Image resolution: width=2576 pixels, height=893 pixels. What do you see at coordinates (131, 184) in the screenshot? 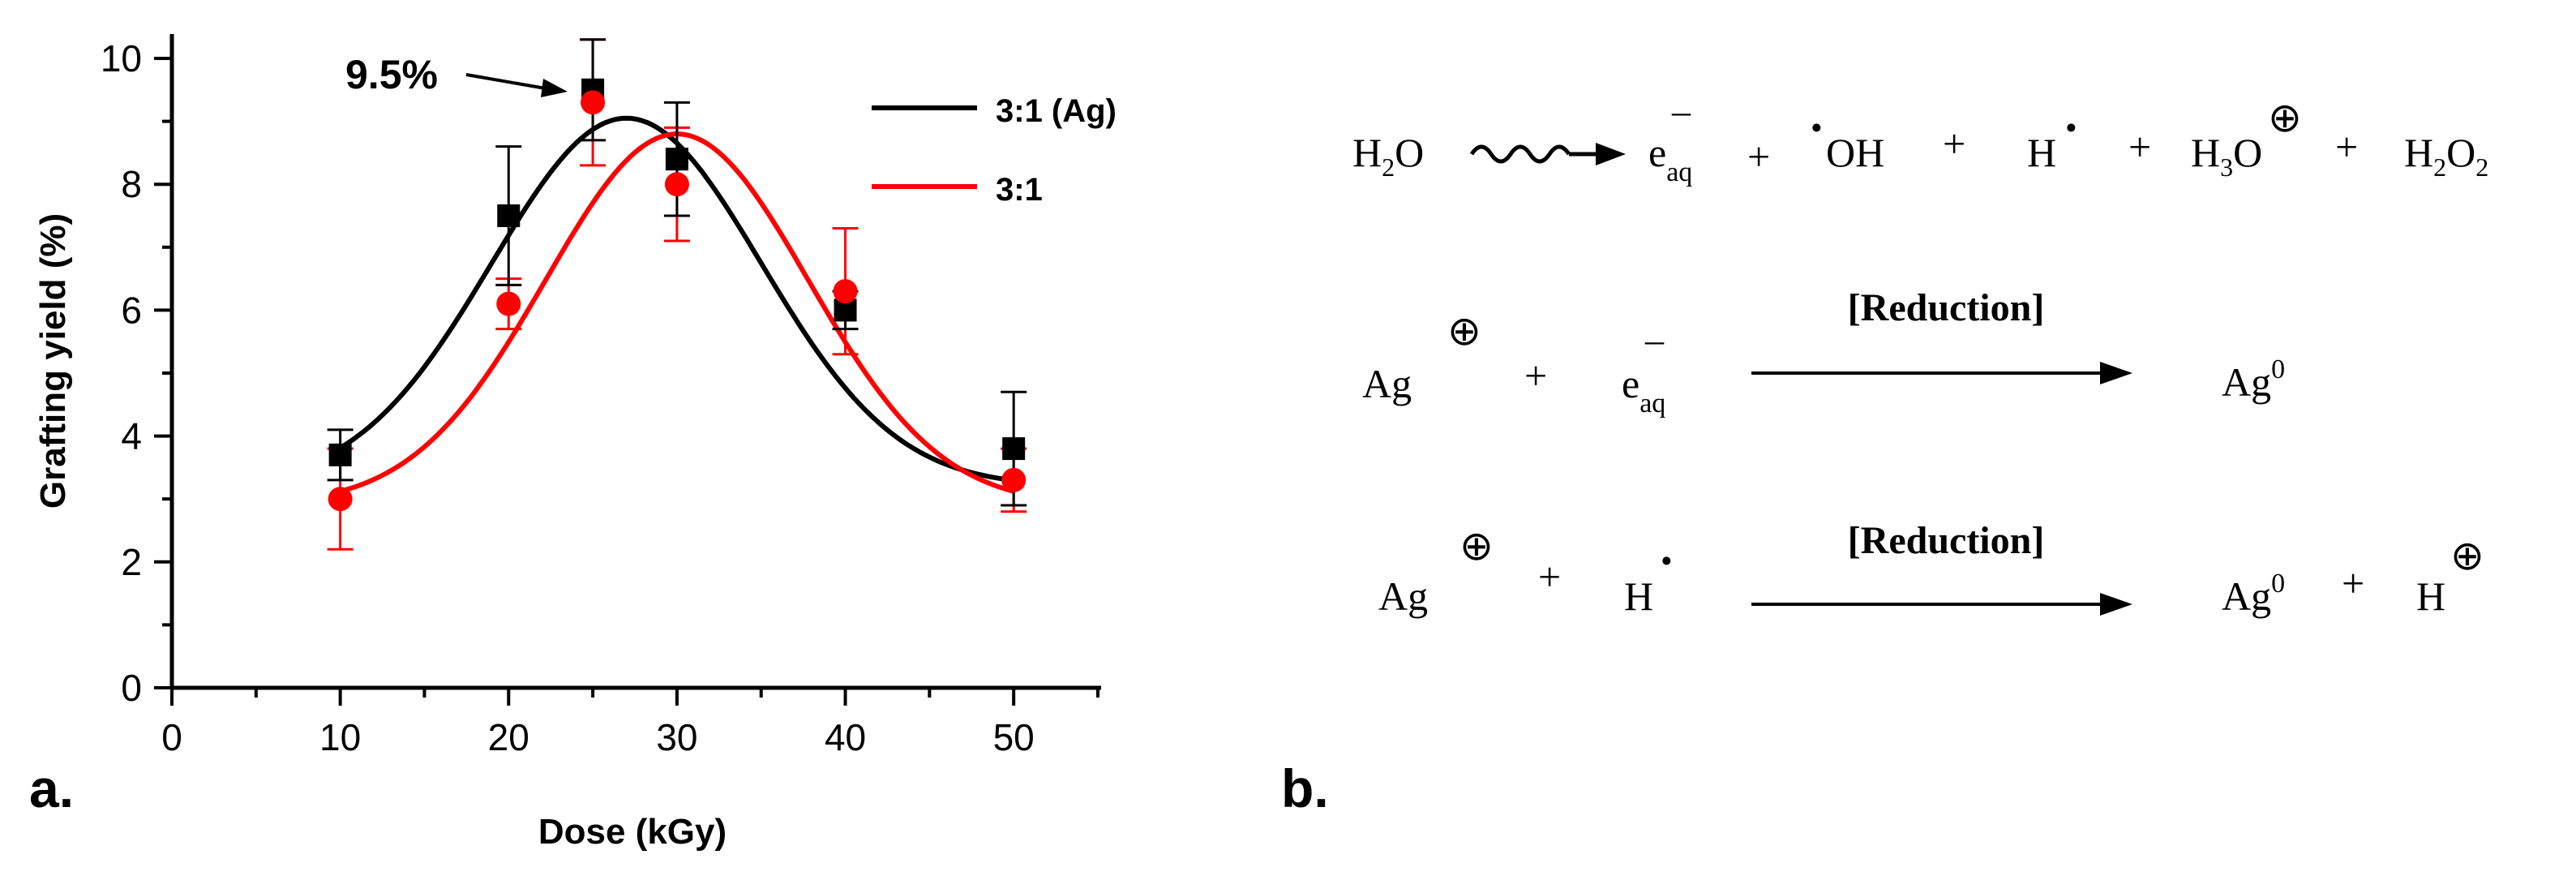
I see `y-tick-label: 8` at bounding box center [131, 184].